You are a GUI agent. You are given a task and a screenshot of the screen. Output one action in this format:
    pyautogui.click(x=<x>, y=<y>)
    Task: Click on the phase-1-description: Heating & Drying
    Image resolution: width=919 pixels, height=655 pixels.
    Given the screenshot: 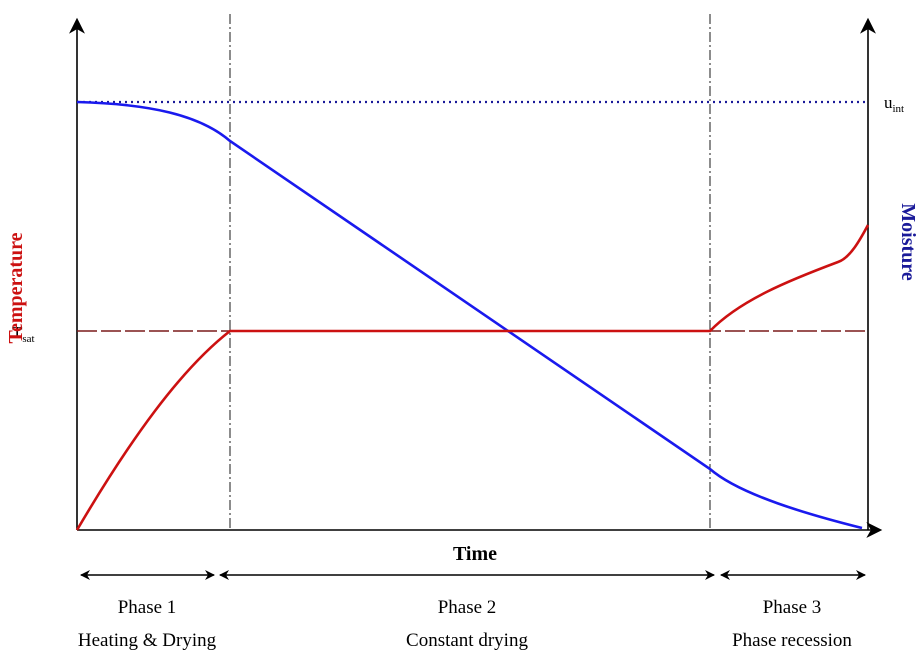 What is the action you would take?
    pyautogui.click(x=147, y=640)
    